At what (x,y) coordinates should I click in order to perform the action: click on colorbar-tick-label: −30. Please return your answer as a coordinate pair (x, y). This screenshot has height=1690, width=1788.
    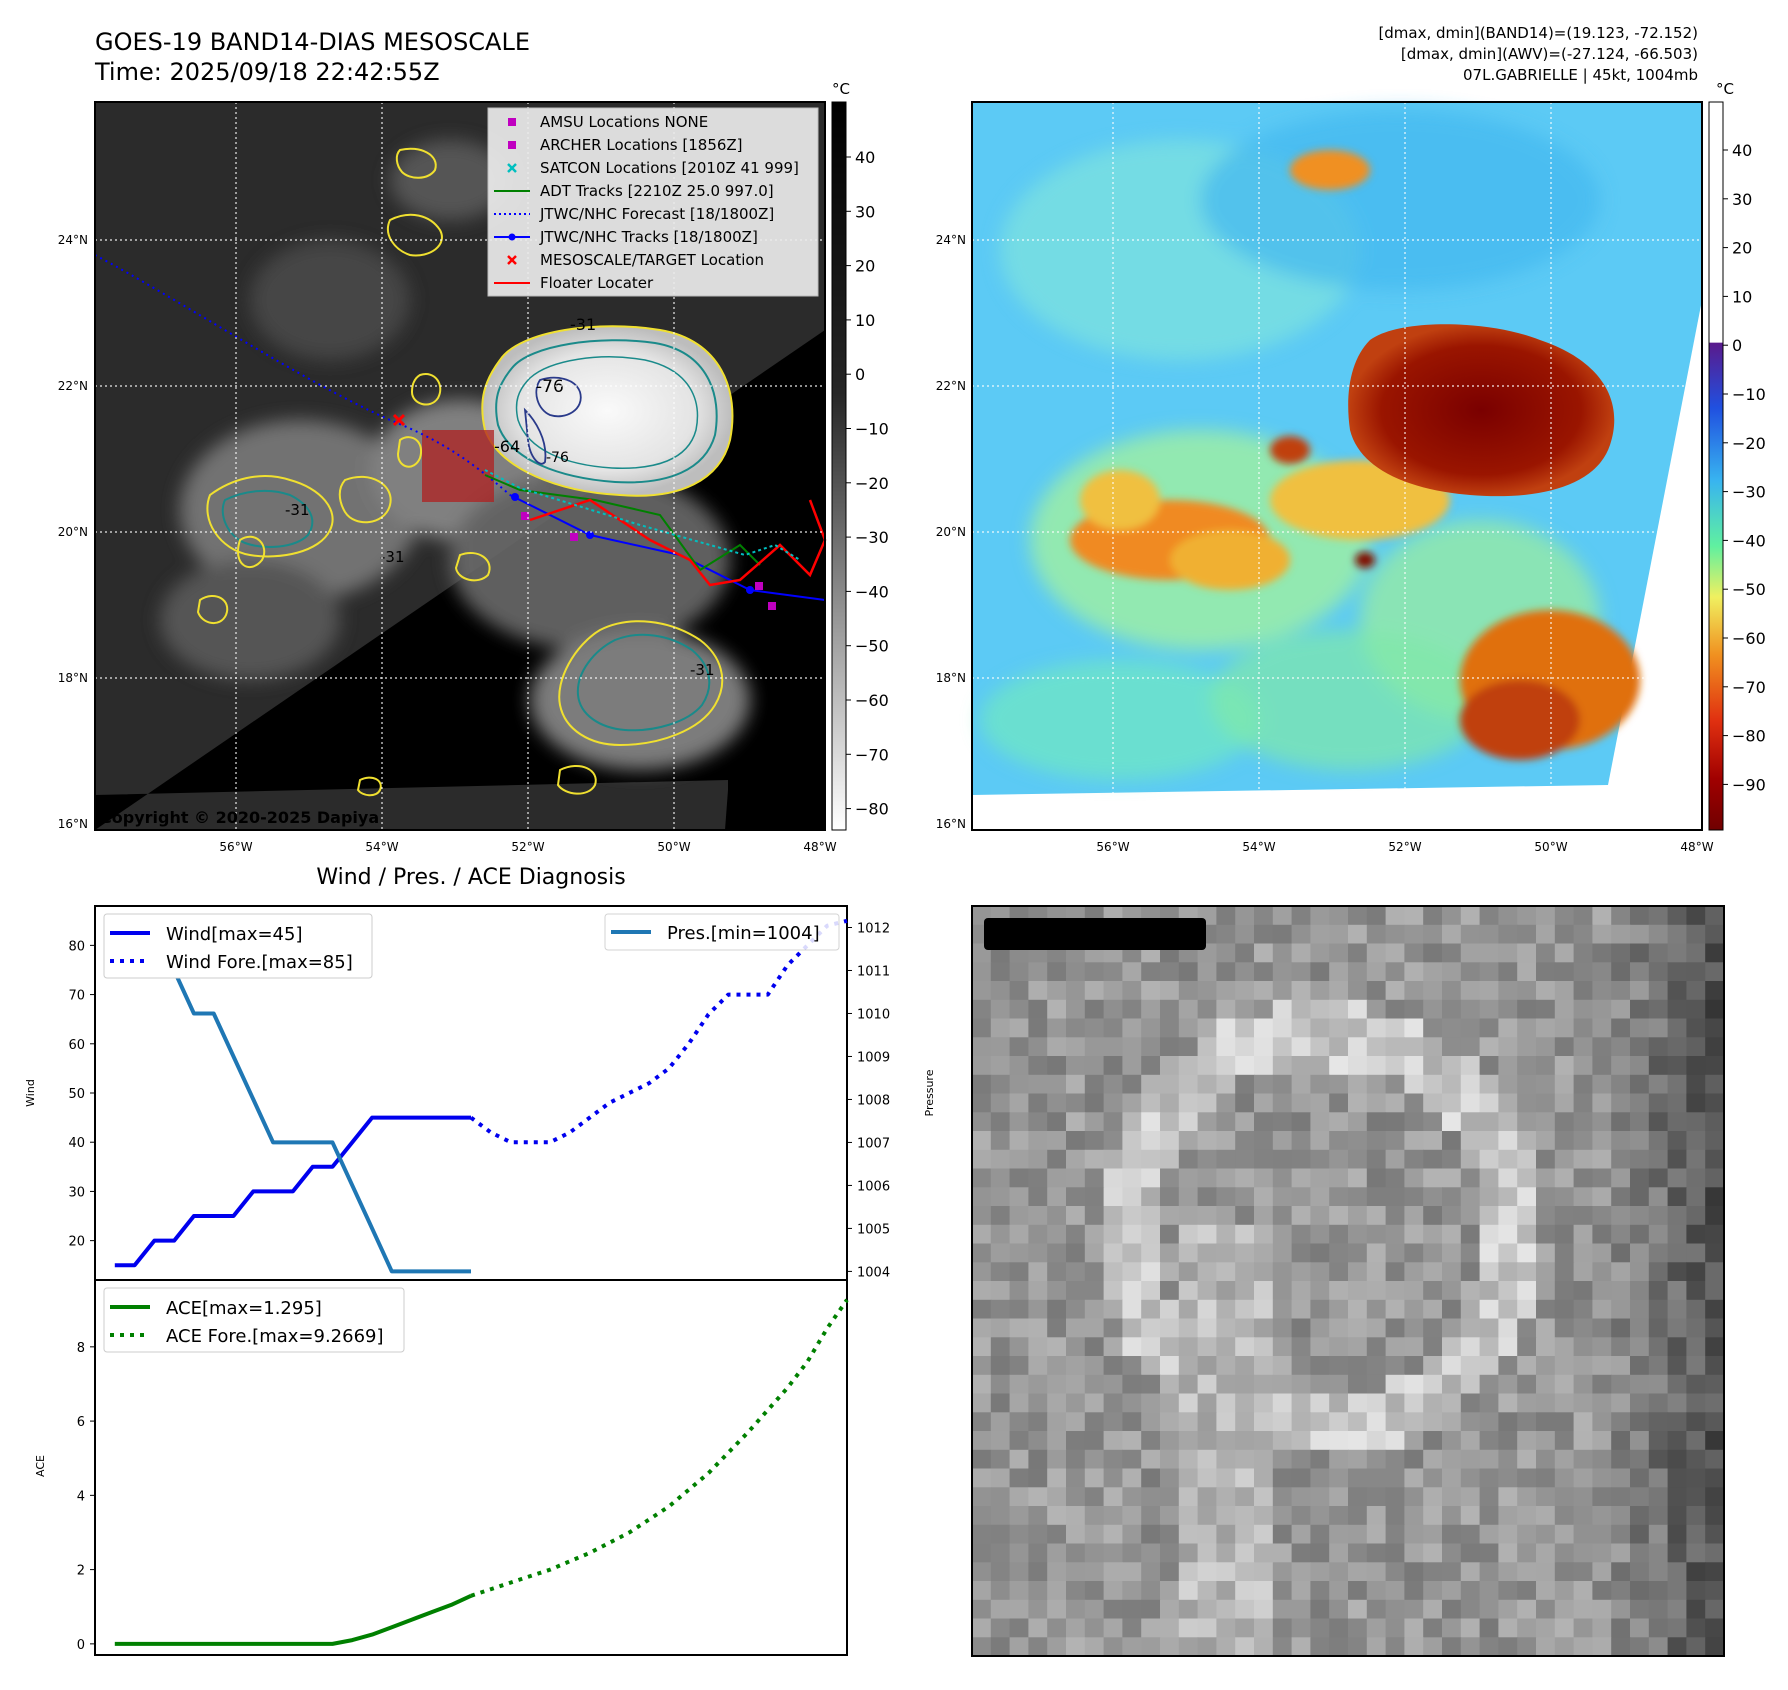
    Looking at the image, I should click on (1749, 492).